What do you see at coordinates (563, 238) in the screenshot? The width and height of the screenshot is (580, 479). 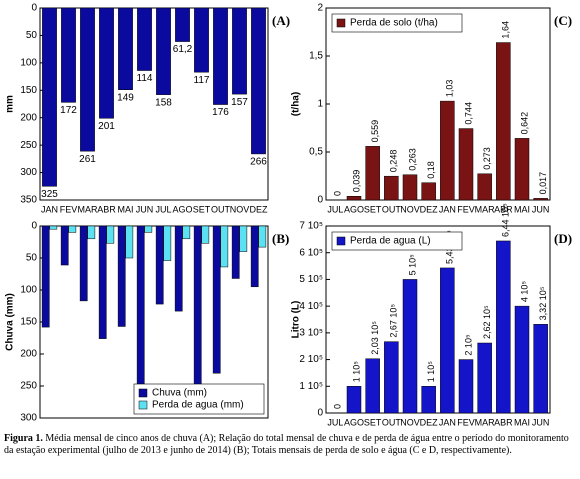 I see `panel-label: (D)` at bounding box center [563, 238].